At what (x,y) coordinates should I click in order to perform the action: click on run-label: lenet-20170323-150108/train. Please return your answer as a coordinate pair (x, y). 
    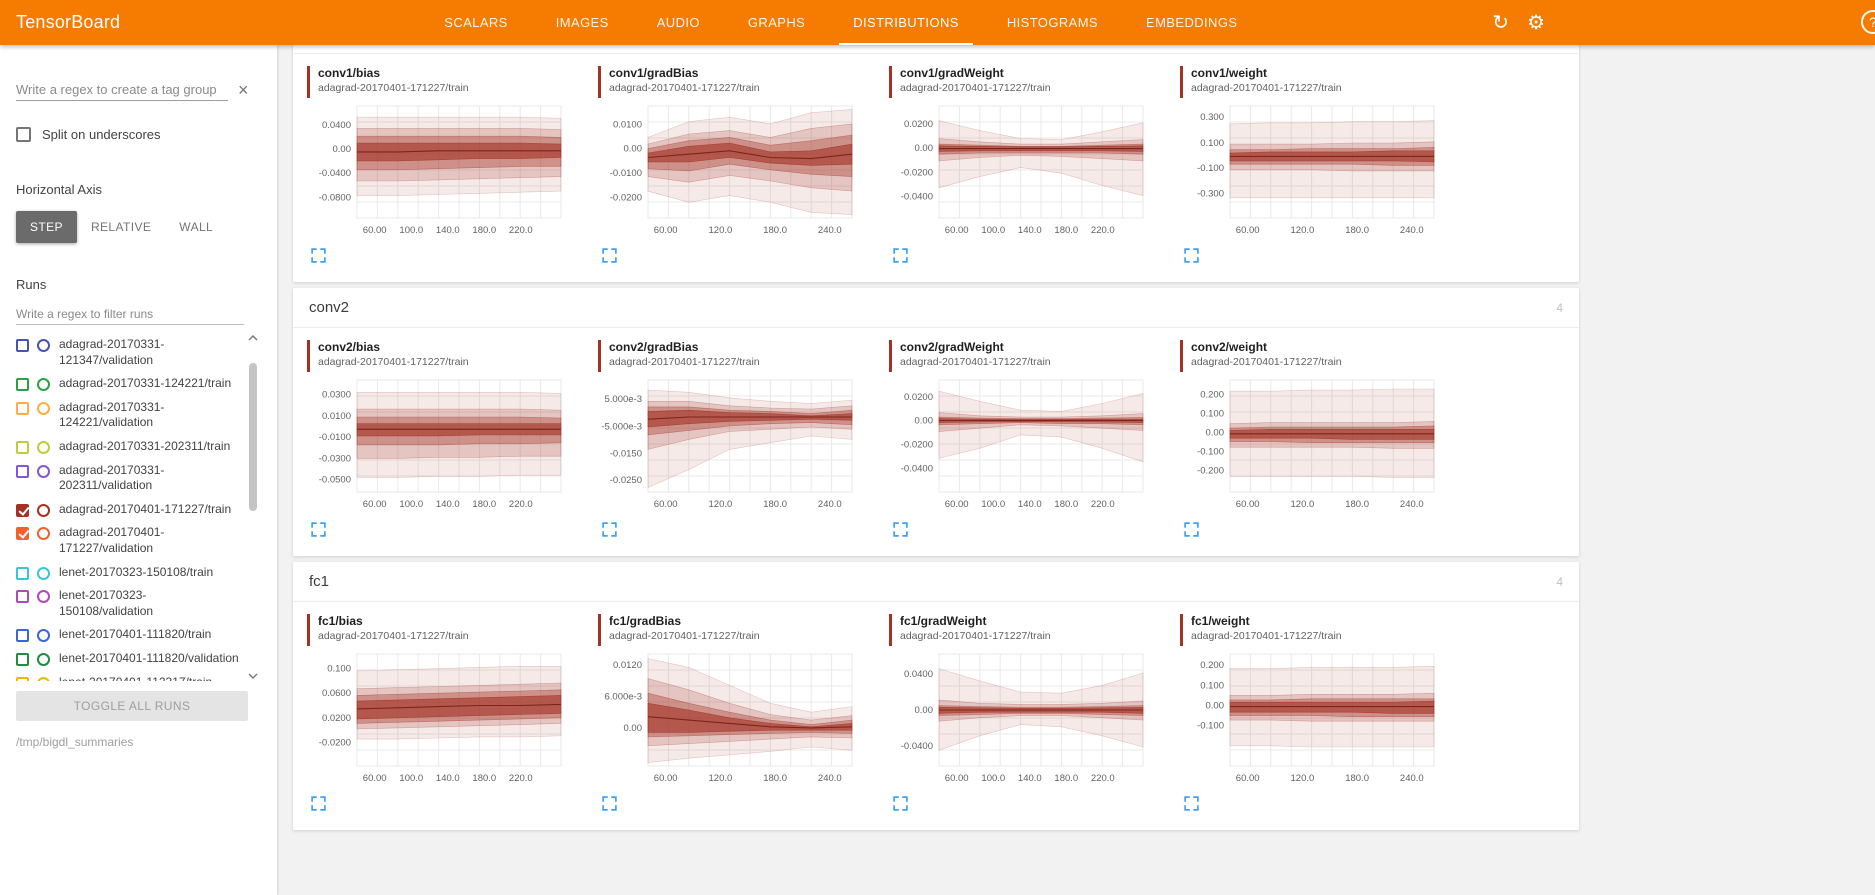
    Looking at the image, I should click on (136, 571).